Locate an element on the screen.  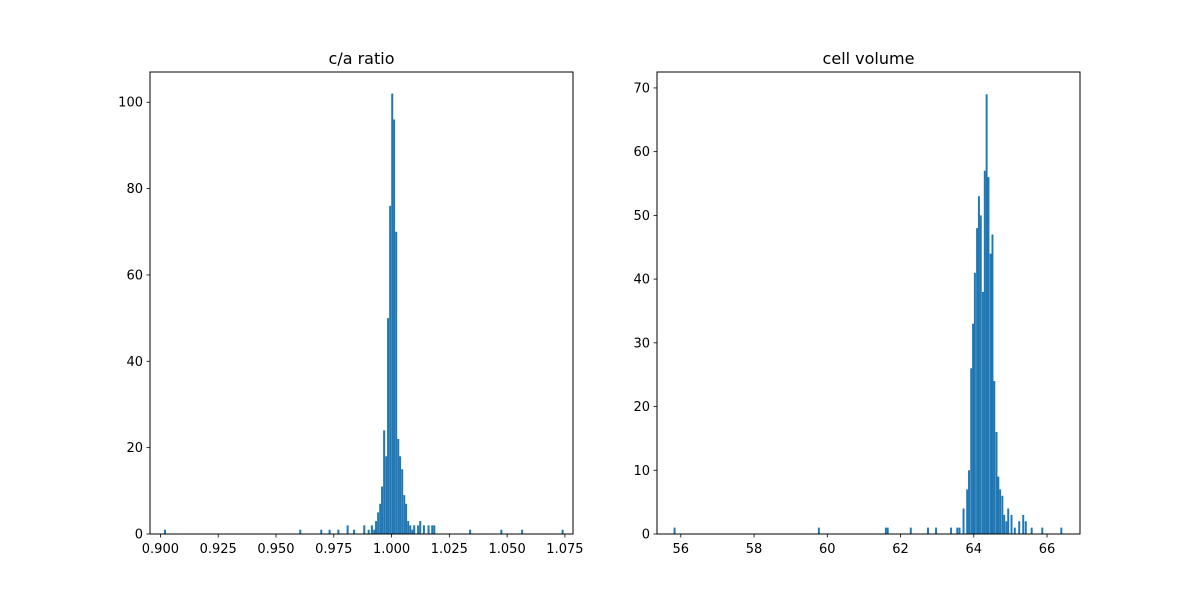
ca-ratio-ytick-label-2: 40 is located at coordinates (134, 362).